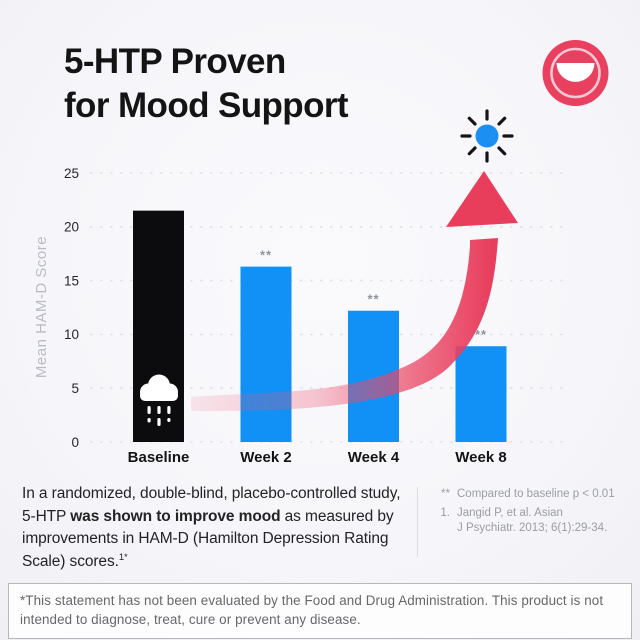  What do you see at coordinates (575, 73) in the screenshot?
I see `smile-brand-logo` at bounding box center [575, 73].